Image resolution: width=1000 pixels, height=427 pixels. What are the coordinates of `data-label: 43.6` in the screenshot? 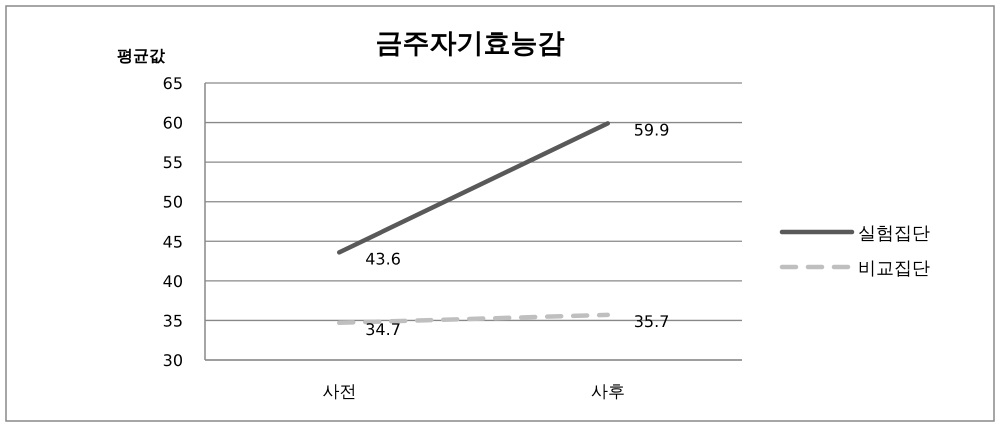 It's located at (383, 258).